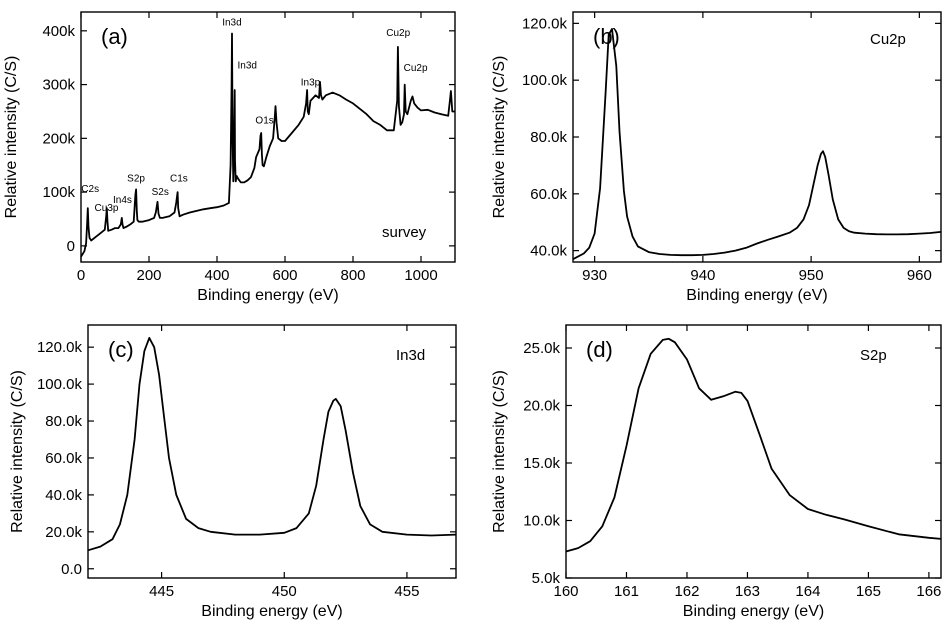 This screenshot has width=950, height=644. I want to click on x-tick-label-c: 445, so click(161, 591).